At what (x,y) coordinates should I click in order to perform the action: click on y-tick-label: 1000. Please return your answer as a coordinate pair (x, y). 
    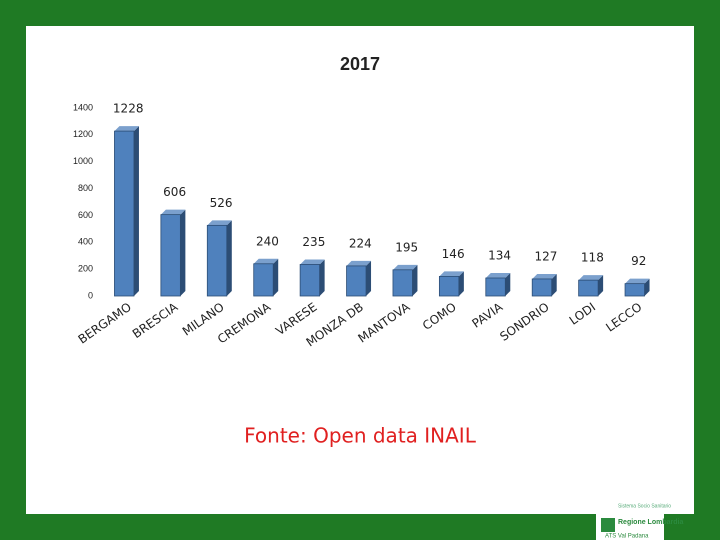
    Looking at the image, I should click on (83, 161).